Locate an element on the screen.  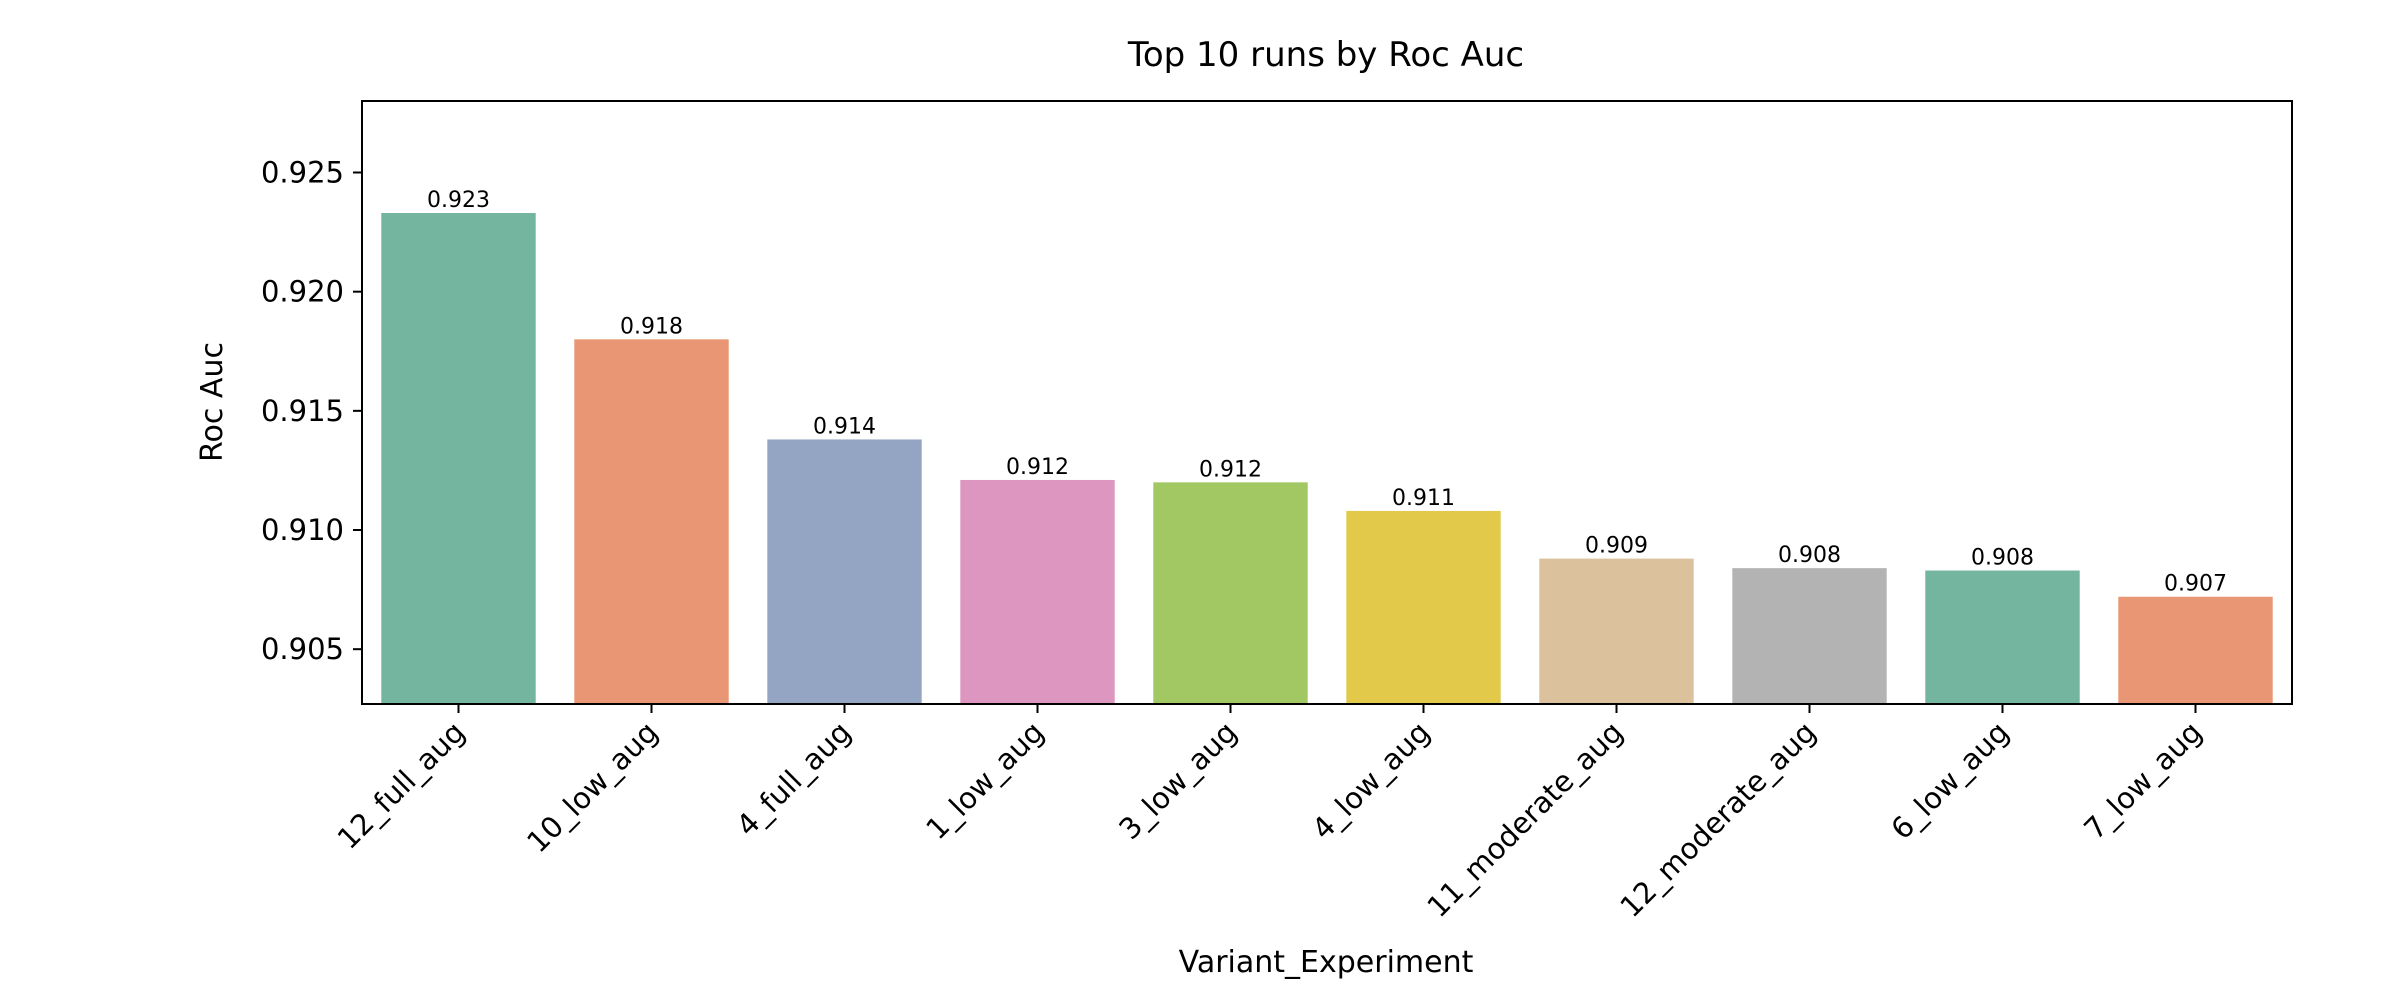
x-axis-label: Variant_Experiment is located at coordinates (1326, 962).